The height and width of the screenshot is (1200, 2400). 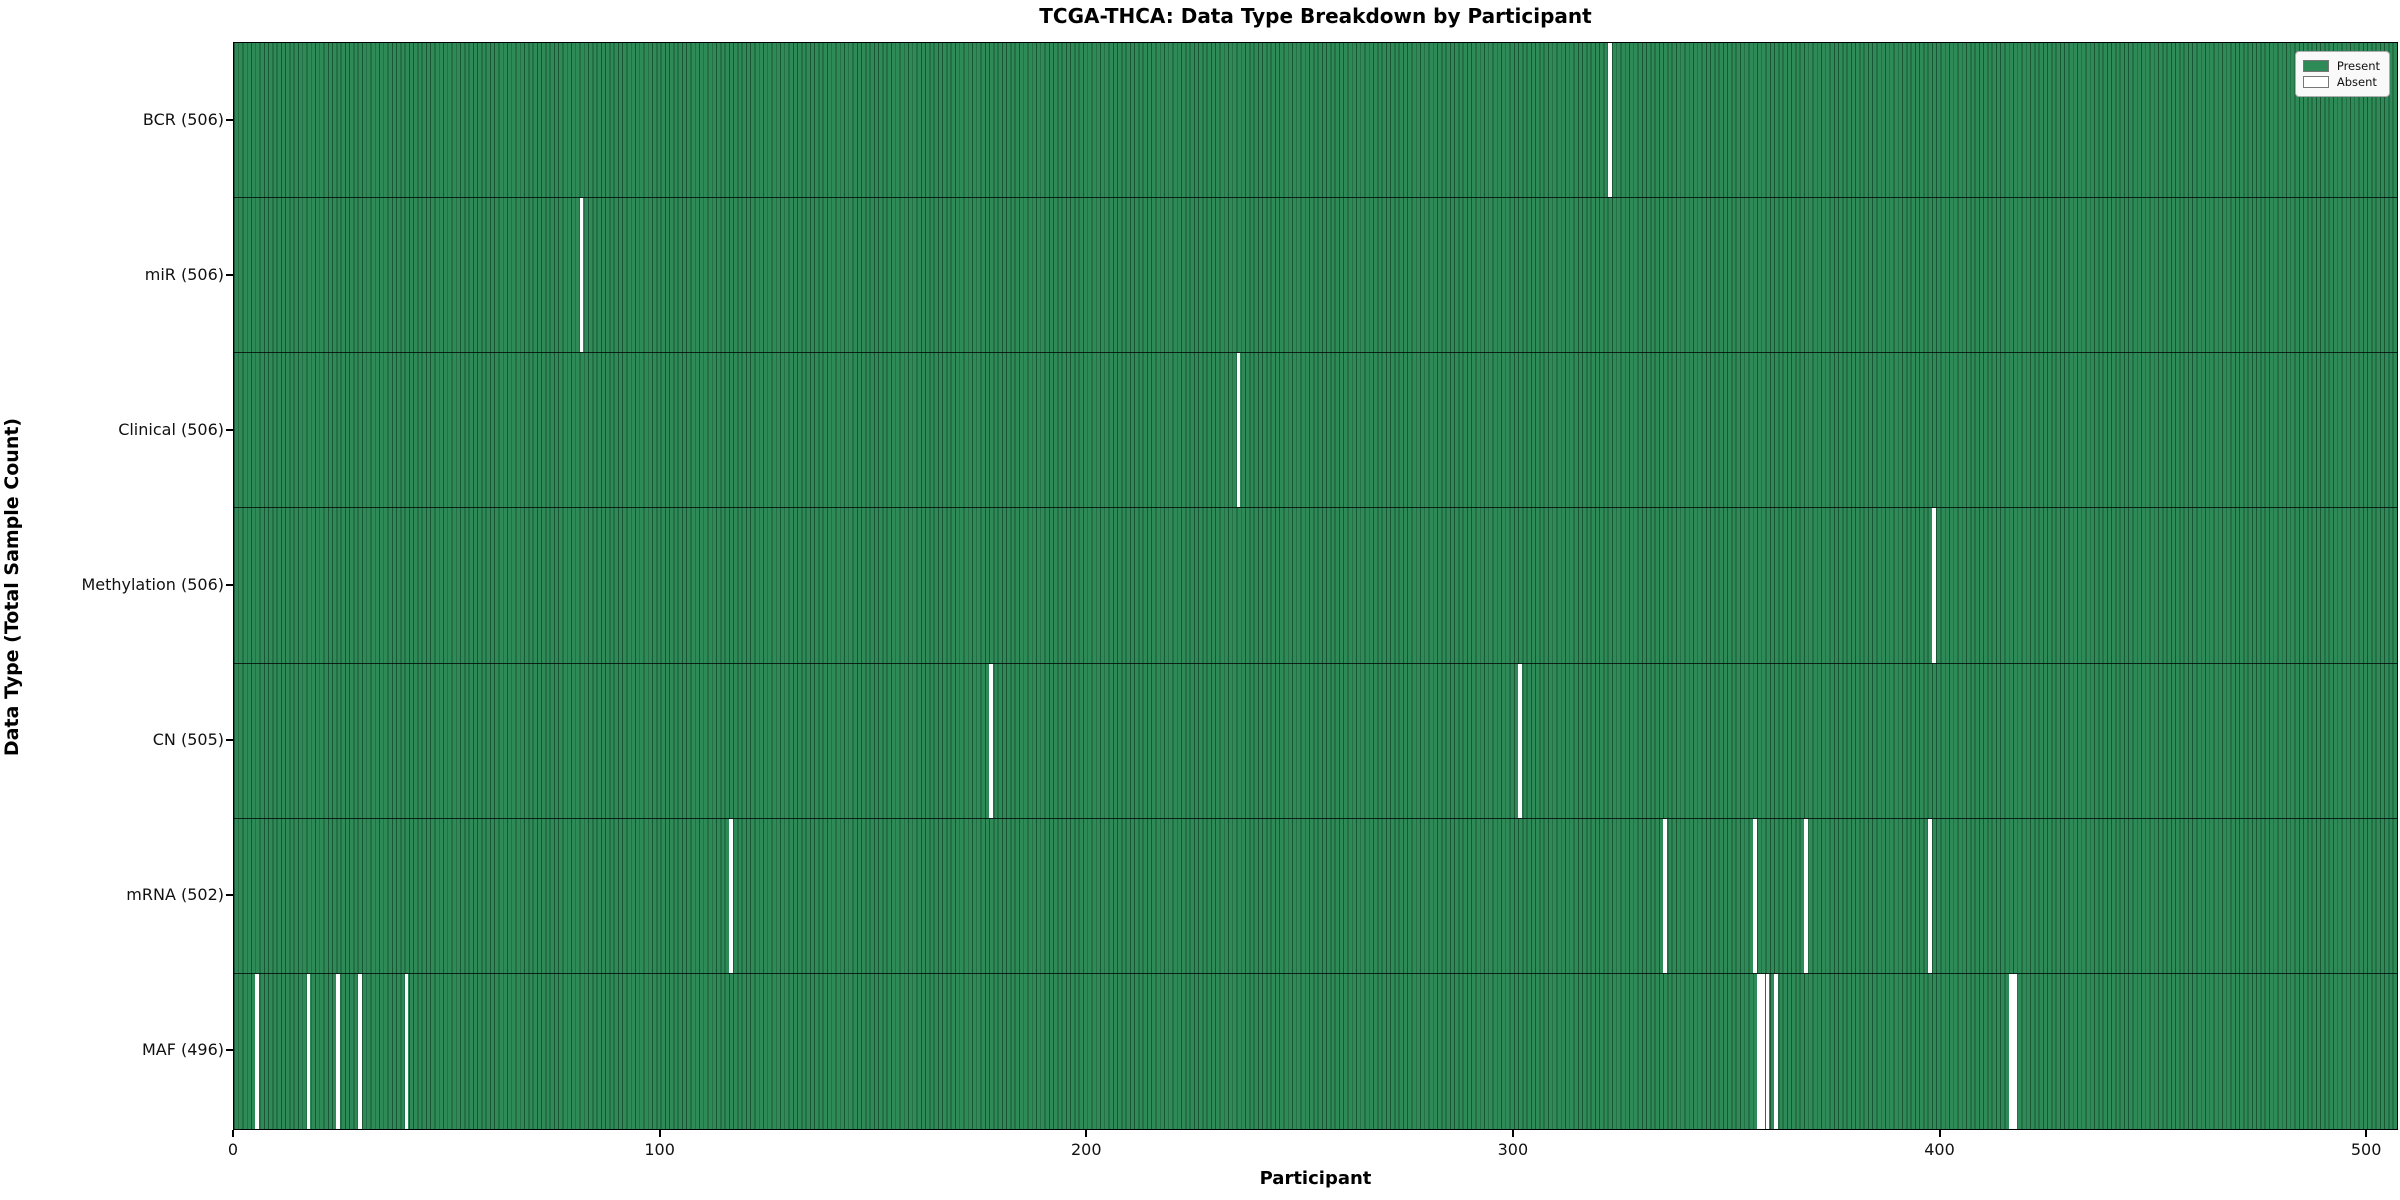 I want to click on legend-absent-label: Absent, so click(x=2356, y=82).